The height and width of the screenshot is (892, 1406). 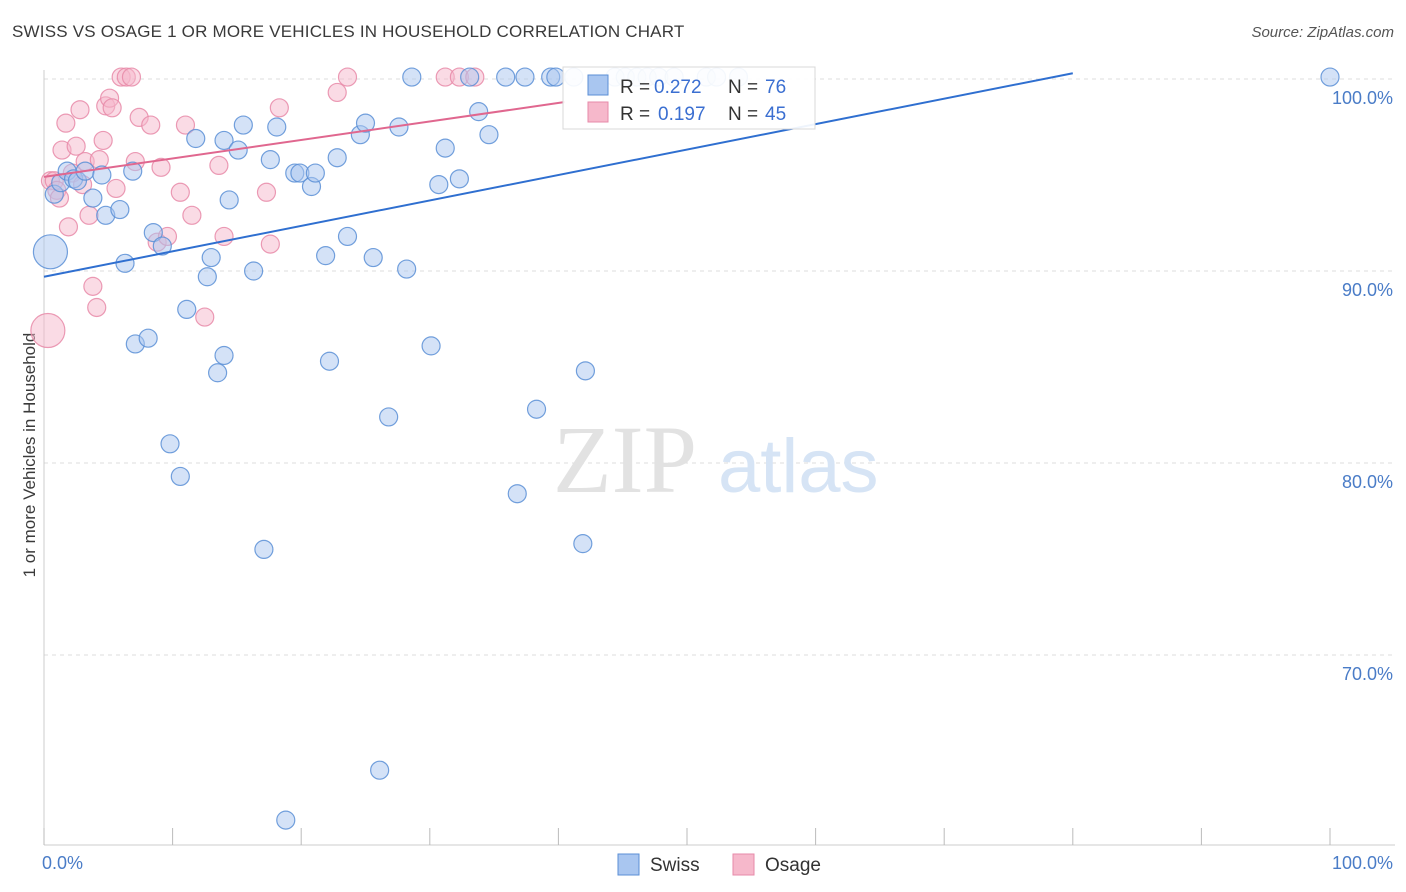 I want to click on bottom-legend: Swiss Osage, so click(x=719, y=864).